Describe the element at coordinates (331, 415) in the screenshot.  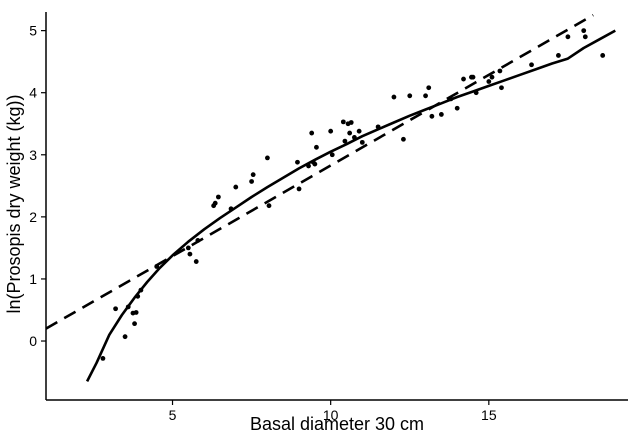
I see `x-tick-label: 10` at that location.